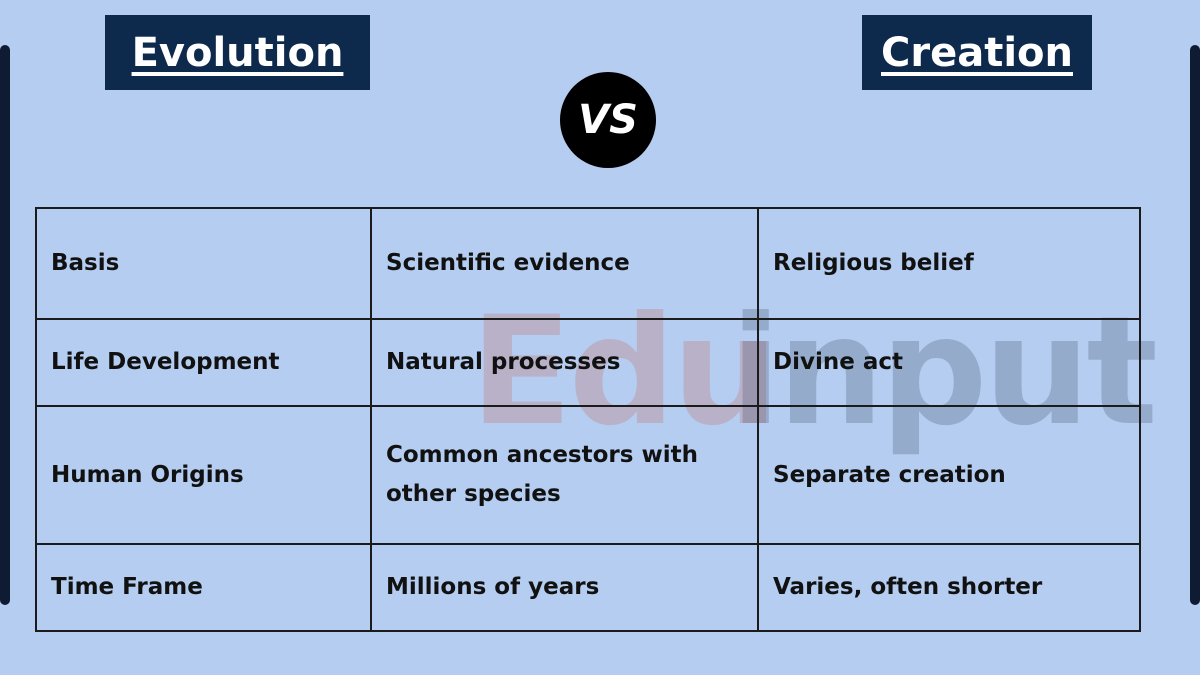 The width and height of the screenshot is (1200, 675). Describe the element at coordinates (203, 362) in the screenshot. I see `table-cell: Life Development` at that location.